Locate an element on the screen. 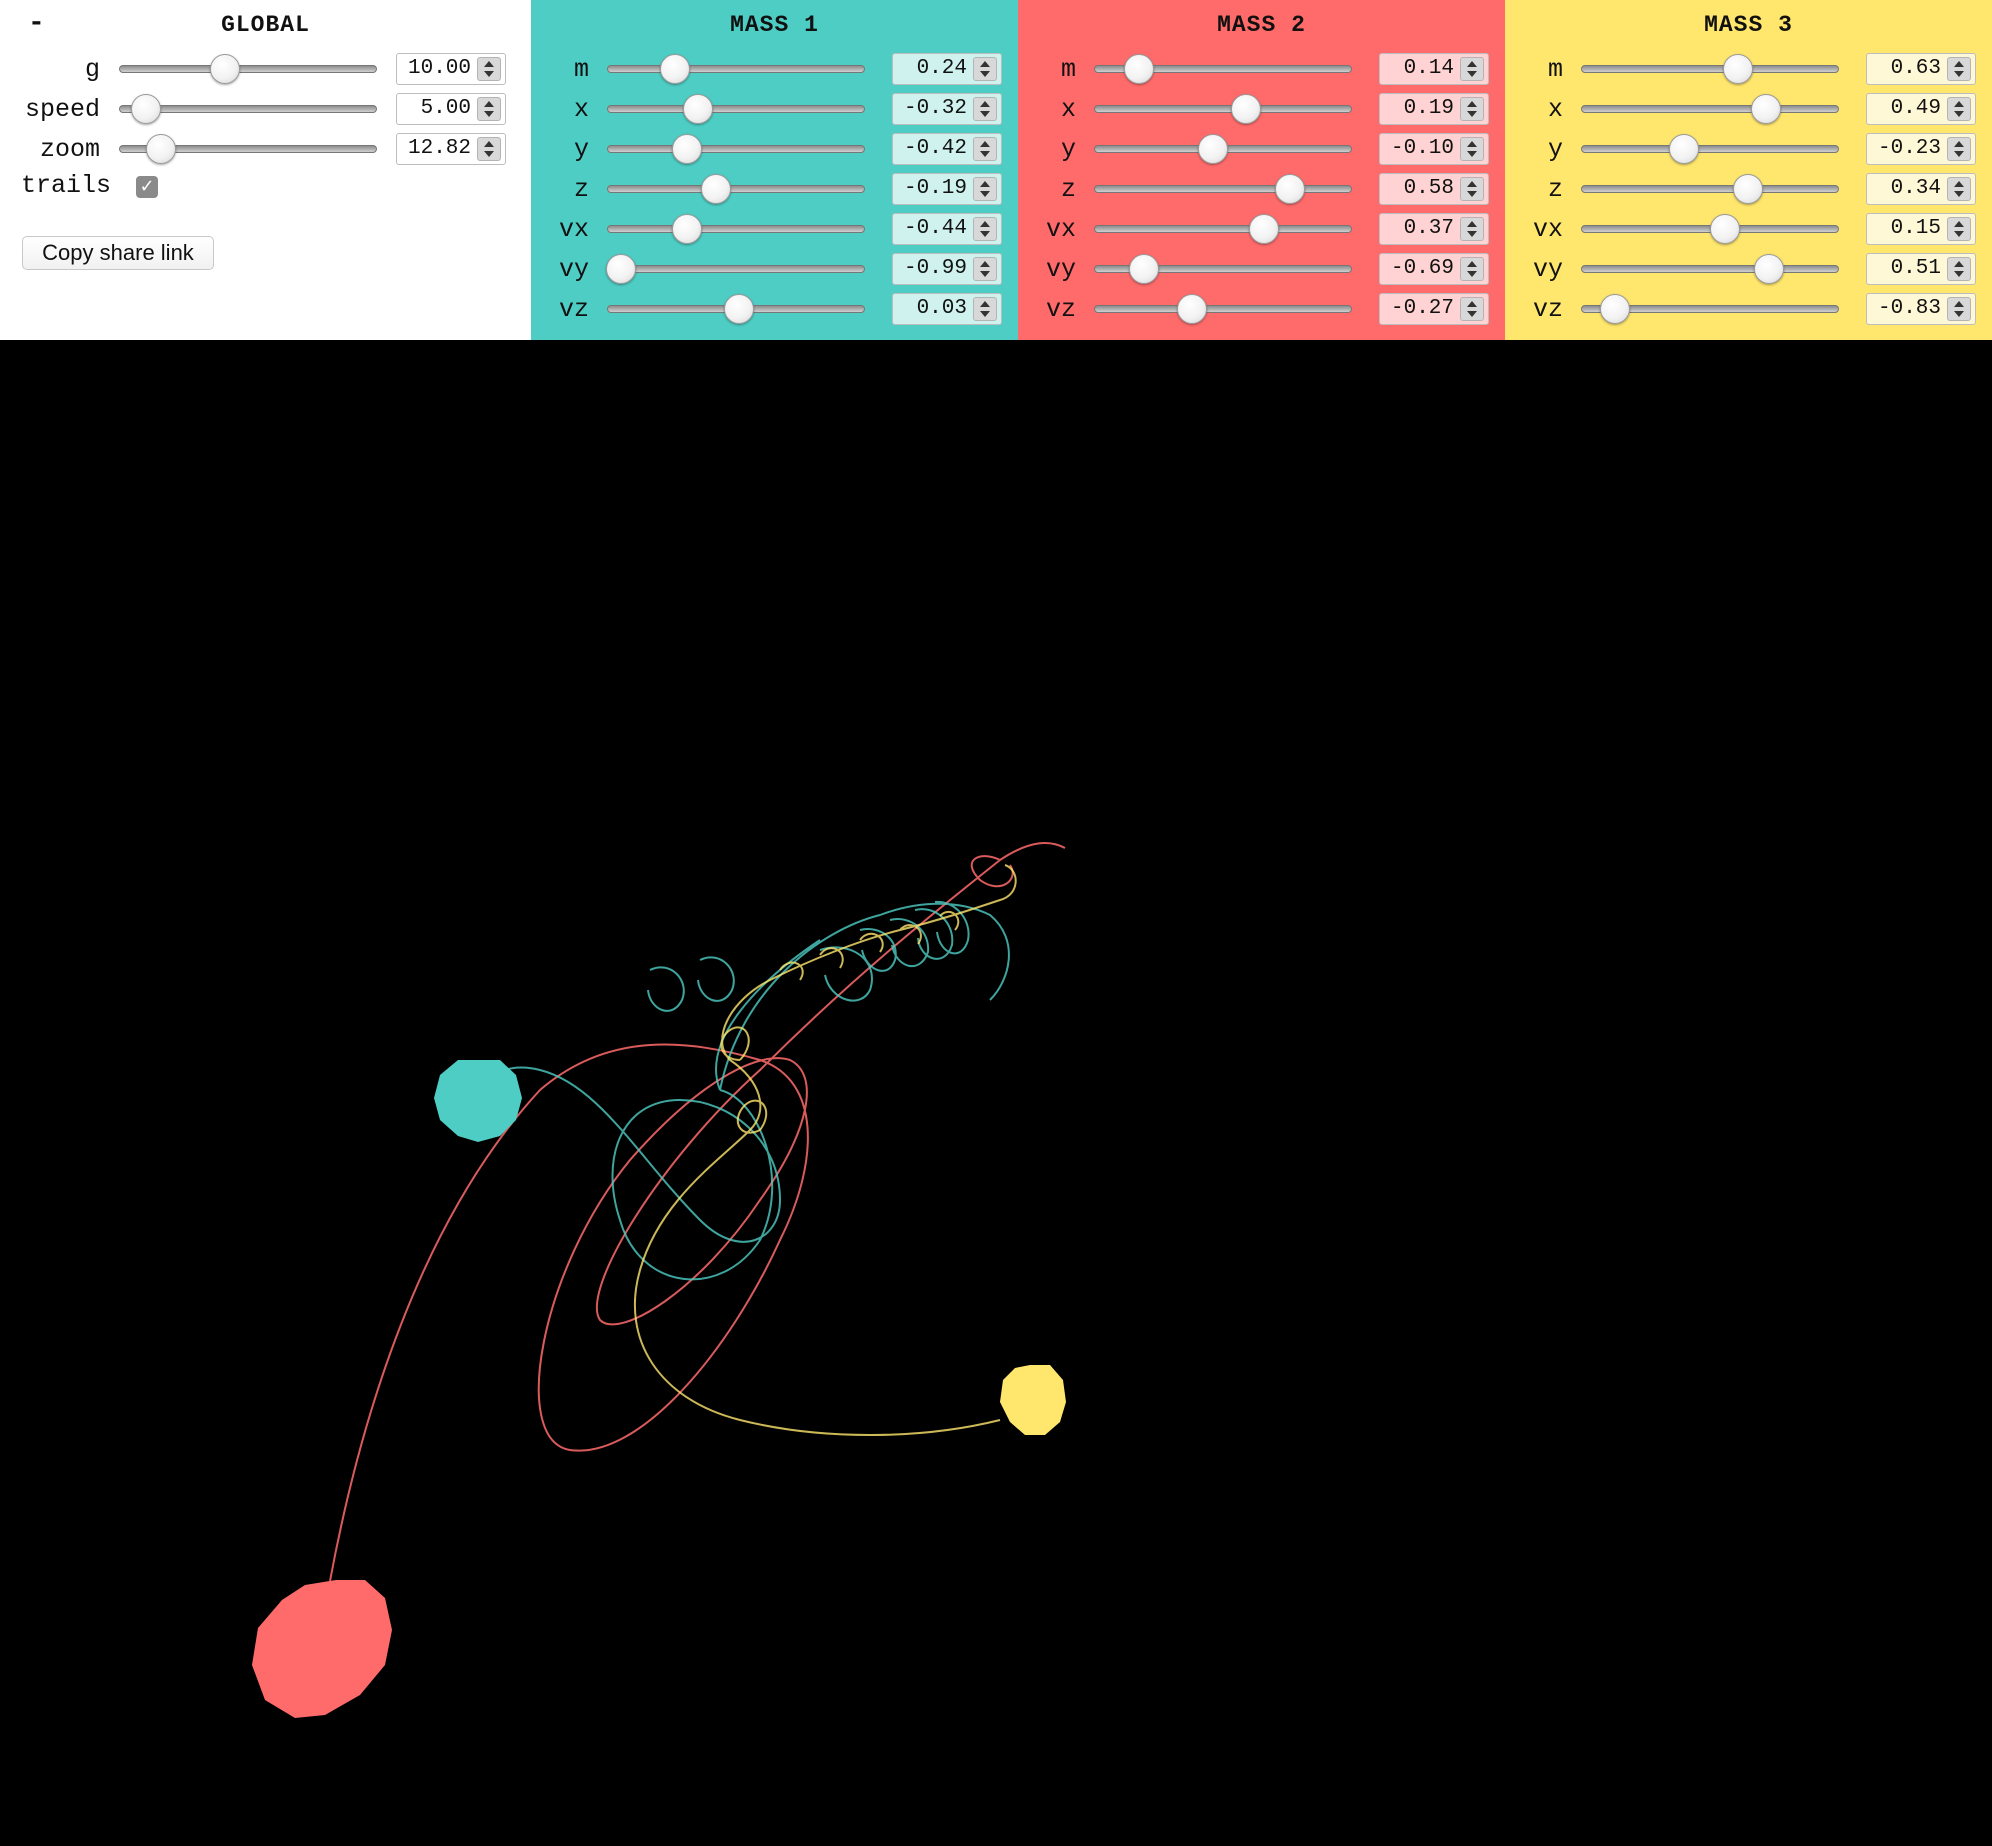 This screenshot has height=1846, width=1992. number-field-zoom: 12.82 is located at coordinates (451, 149).